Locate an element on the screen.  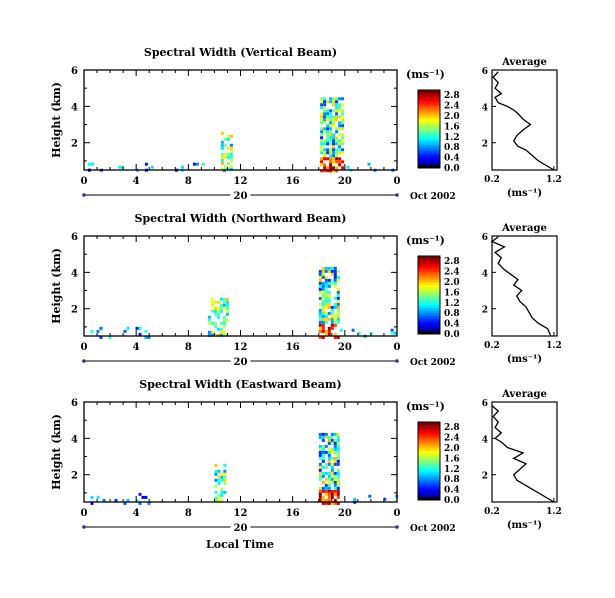
average-profile-line is located at coordinates (523, 454).